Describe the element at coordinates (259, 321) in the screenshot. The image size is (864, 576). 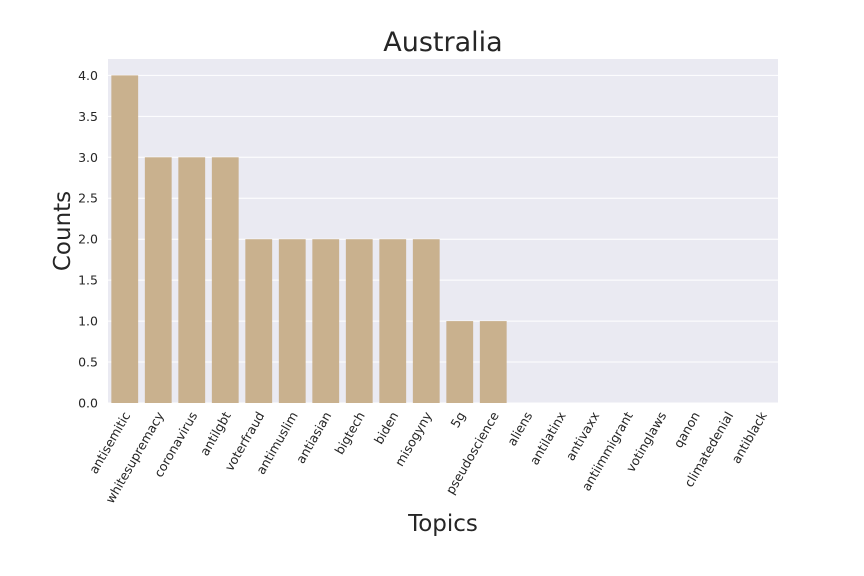
I see `bar-voterfraud` at that location.